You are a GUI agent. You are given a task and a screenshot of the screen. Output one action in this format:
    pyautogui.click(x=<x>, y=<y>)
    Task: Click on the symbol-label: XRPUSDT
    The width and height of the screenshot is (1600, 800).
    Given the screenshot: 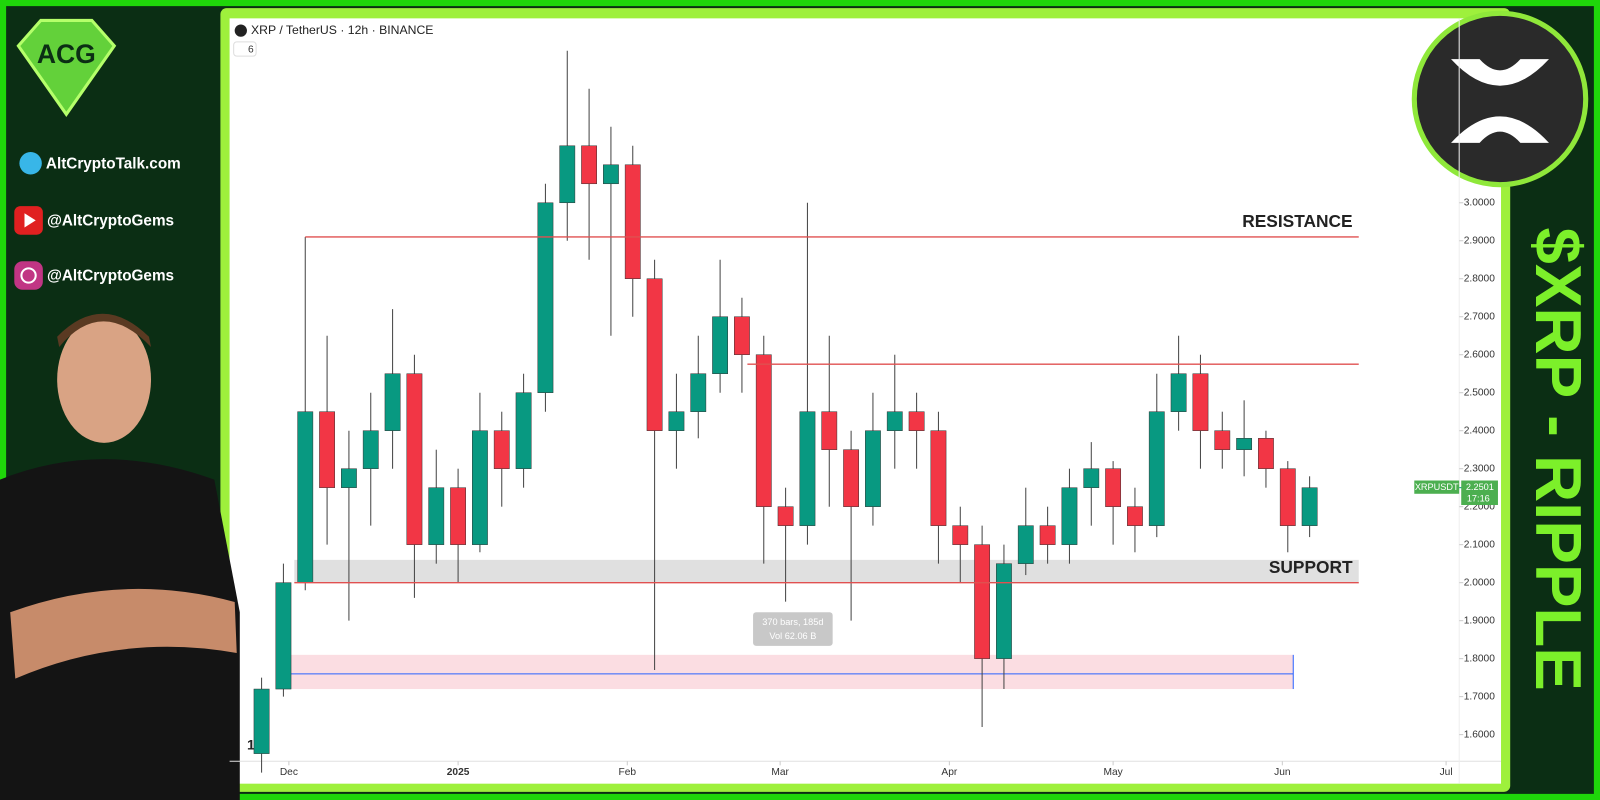 What is the action you would take?
    pyautogui.click(x=1437, y=487)
    